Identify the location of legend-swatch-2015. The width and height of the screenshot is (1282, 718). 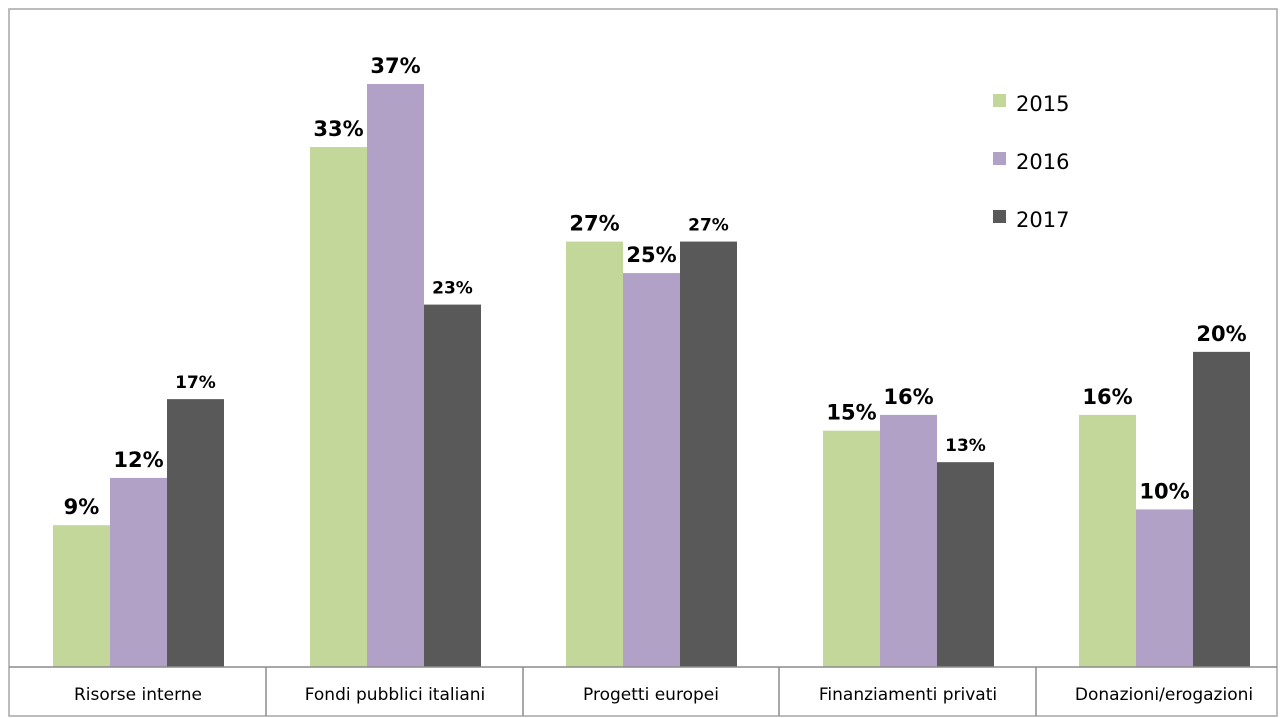
(999, 100).